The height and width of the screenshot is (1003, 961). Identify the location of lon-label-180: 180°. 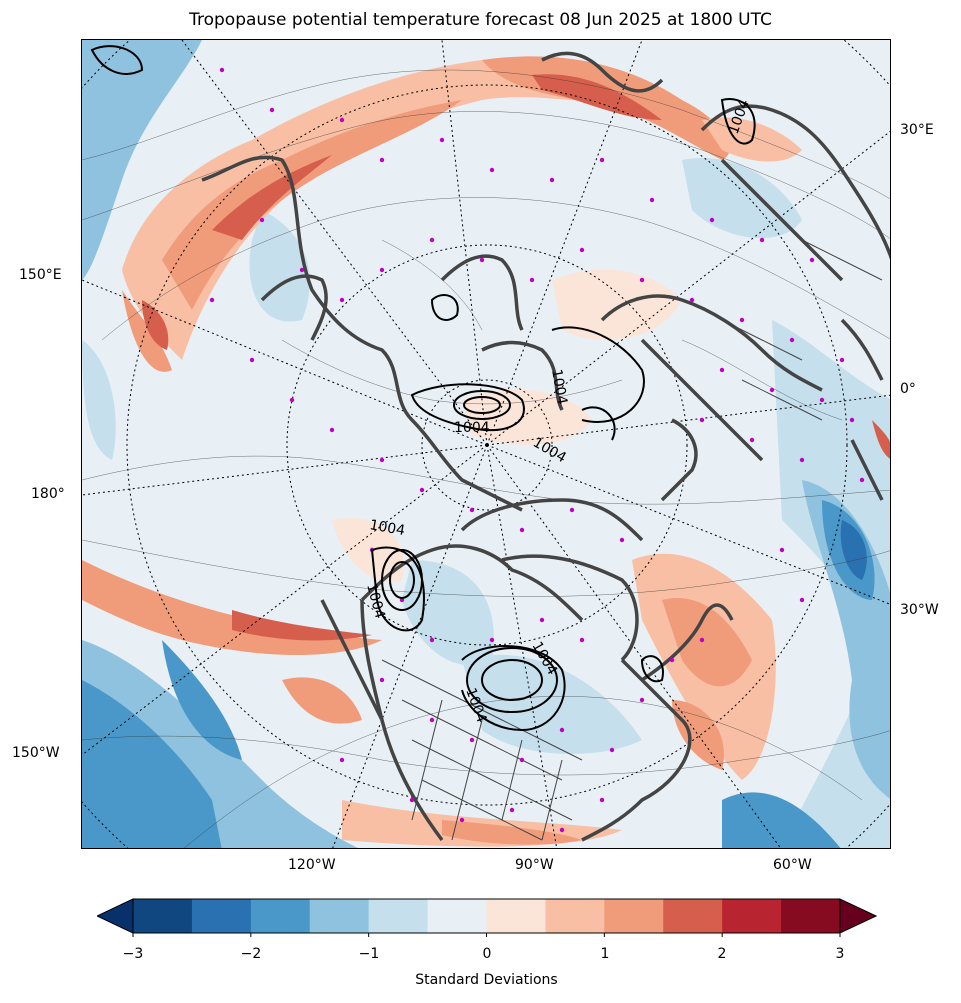
(48, 494).